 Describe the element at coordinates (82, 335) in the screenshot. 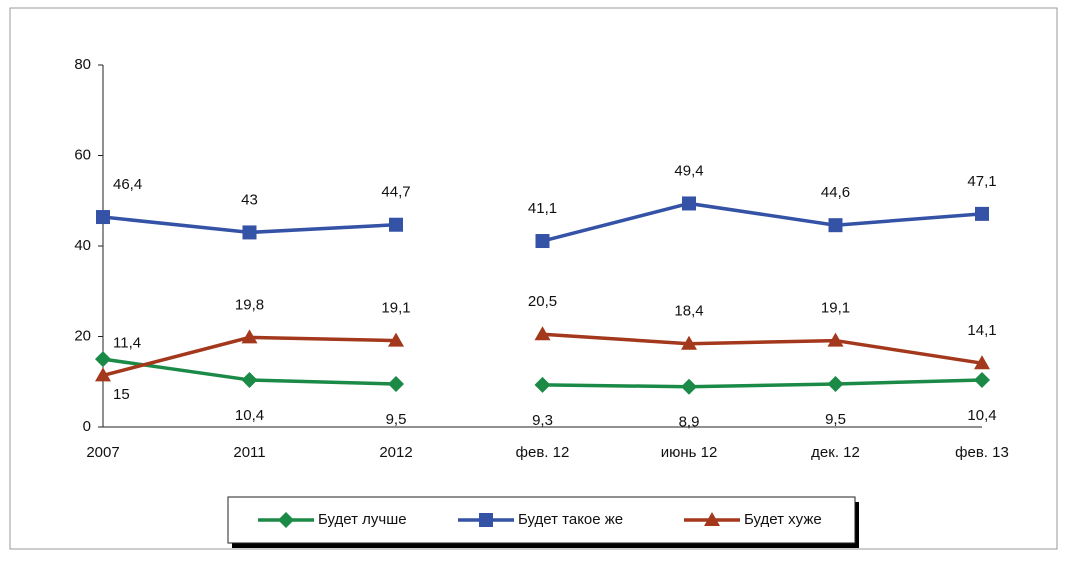

I see `y-tick-label: 20` at that location.